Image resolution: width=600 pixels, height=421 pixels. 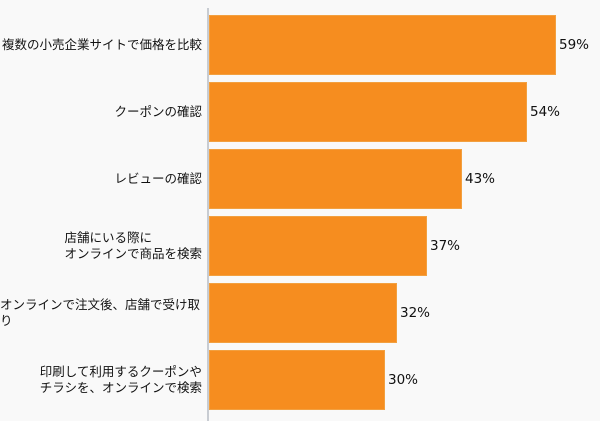 What do you see at coordinates (158, 178) in the screenshot?
I see `category-label: レビューの確認` at bounding box center [158, 178].